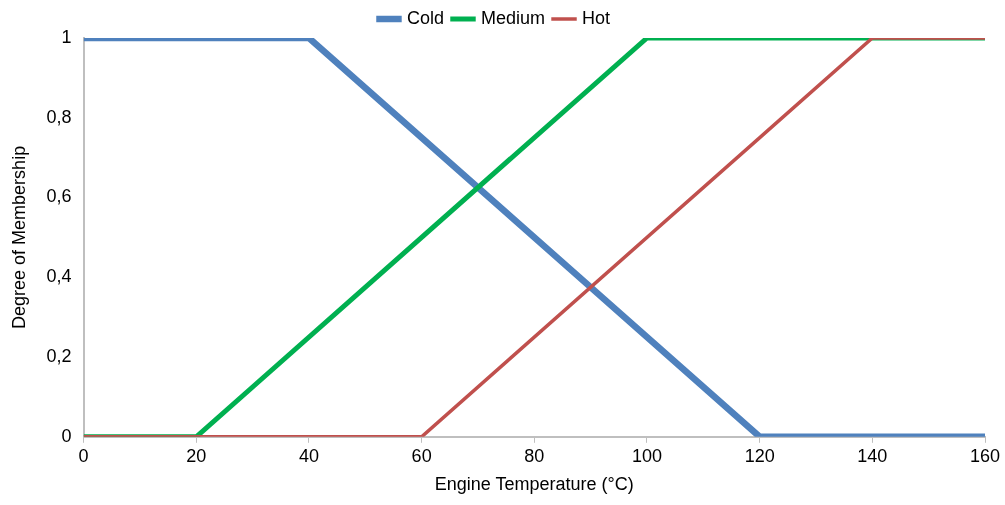 This screenshot has height=505, width=1005. What do you see at coordinates (59, 196) in the screenshot?
I see `y-tick-label: 0,6` at bounding box center [59, 196].